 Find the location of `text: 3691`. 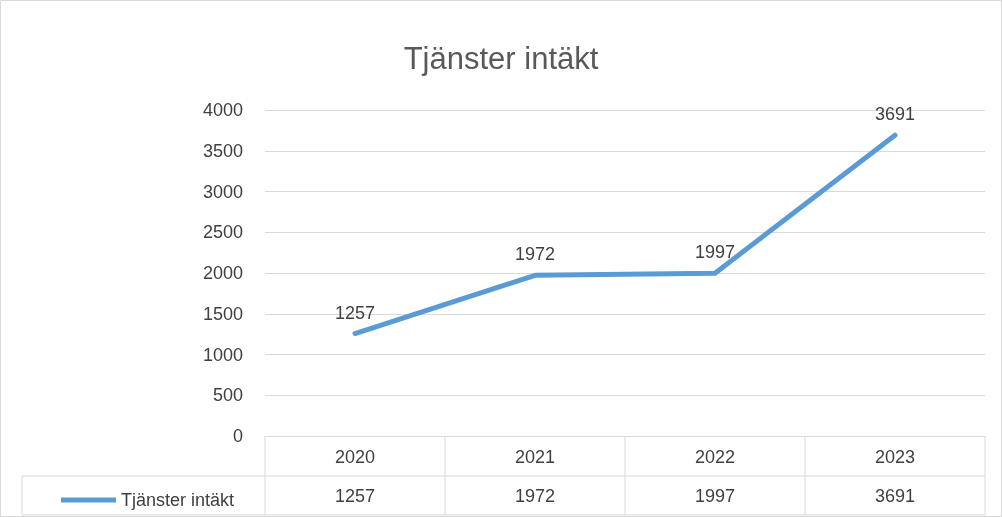

text: 3691 is located at coordinates (895, 496).